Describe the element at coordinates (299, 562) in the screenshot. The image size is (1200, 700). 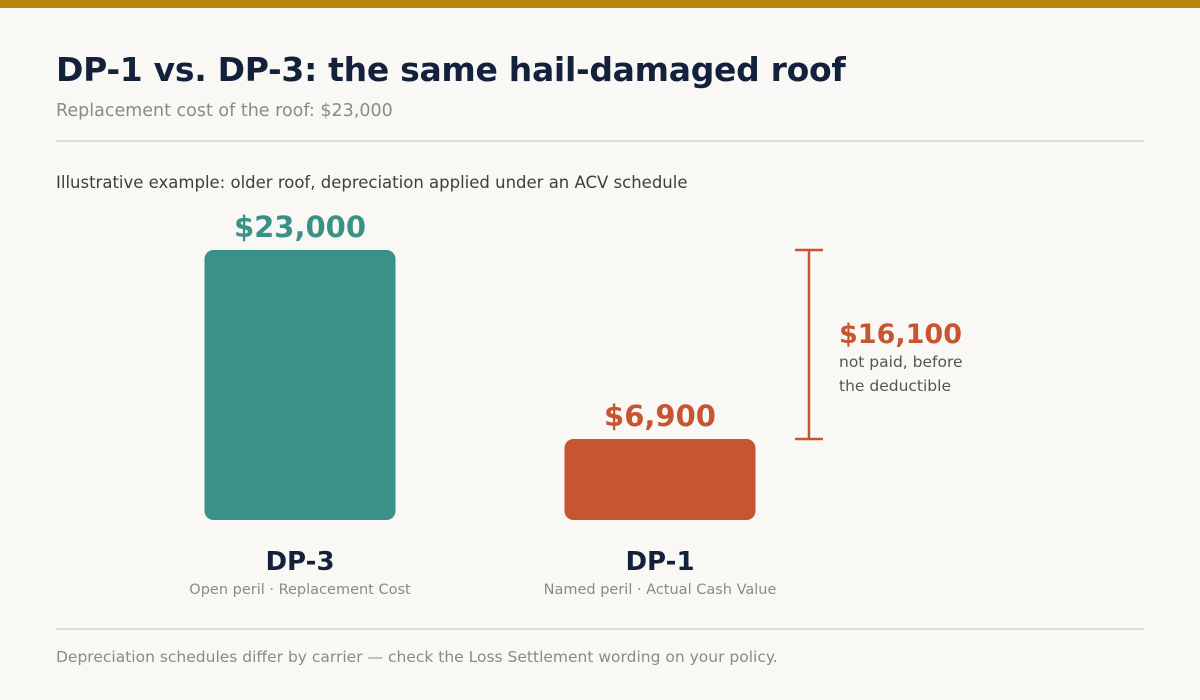
I see `category-label-dp-3: DP-3` at that location.